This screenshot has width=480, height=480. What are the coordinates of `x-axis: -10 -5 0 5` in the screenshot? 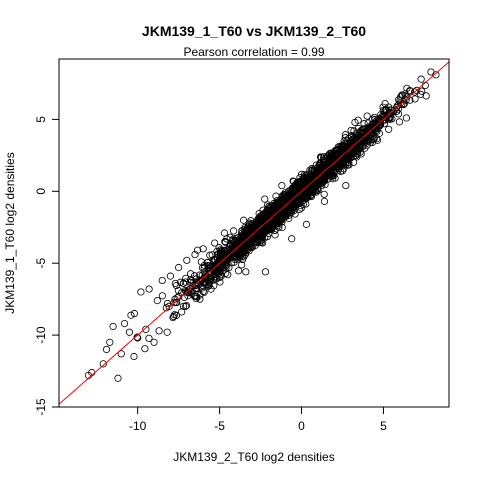 It's located at (258, 419).